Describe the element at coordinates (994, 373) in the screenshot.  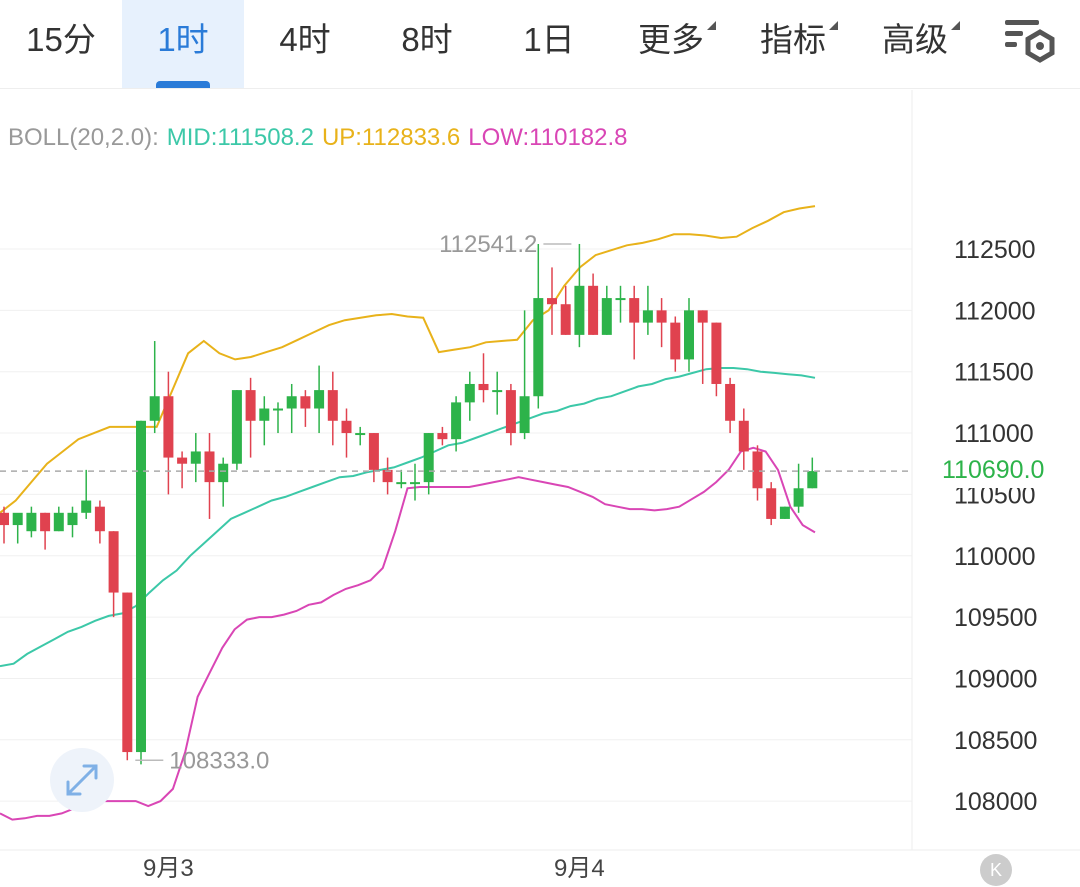
I see `y-tick-label: 111500` at that location.